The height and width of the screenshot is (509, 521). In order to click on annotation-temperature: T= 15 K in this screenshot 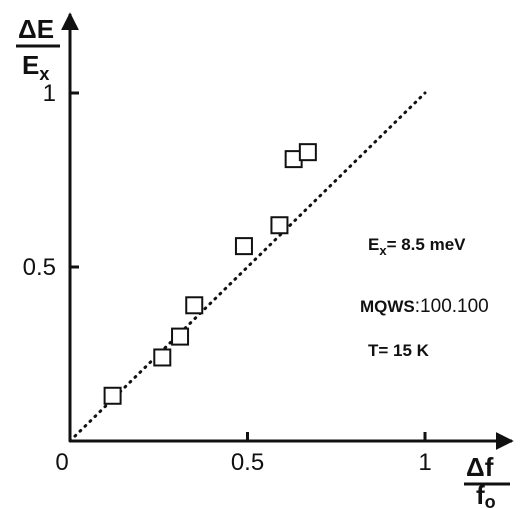, I will do `click(399, 350)`.